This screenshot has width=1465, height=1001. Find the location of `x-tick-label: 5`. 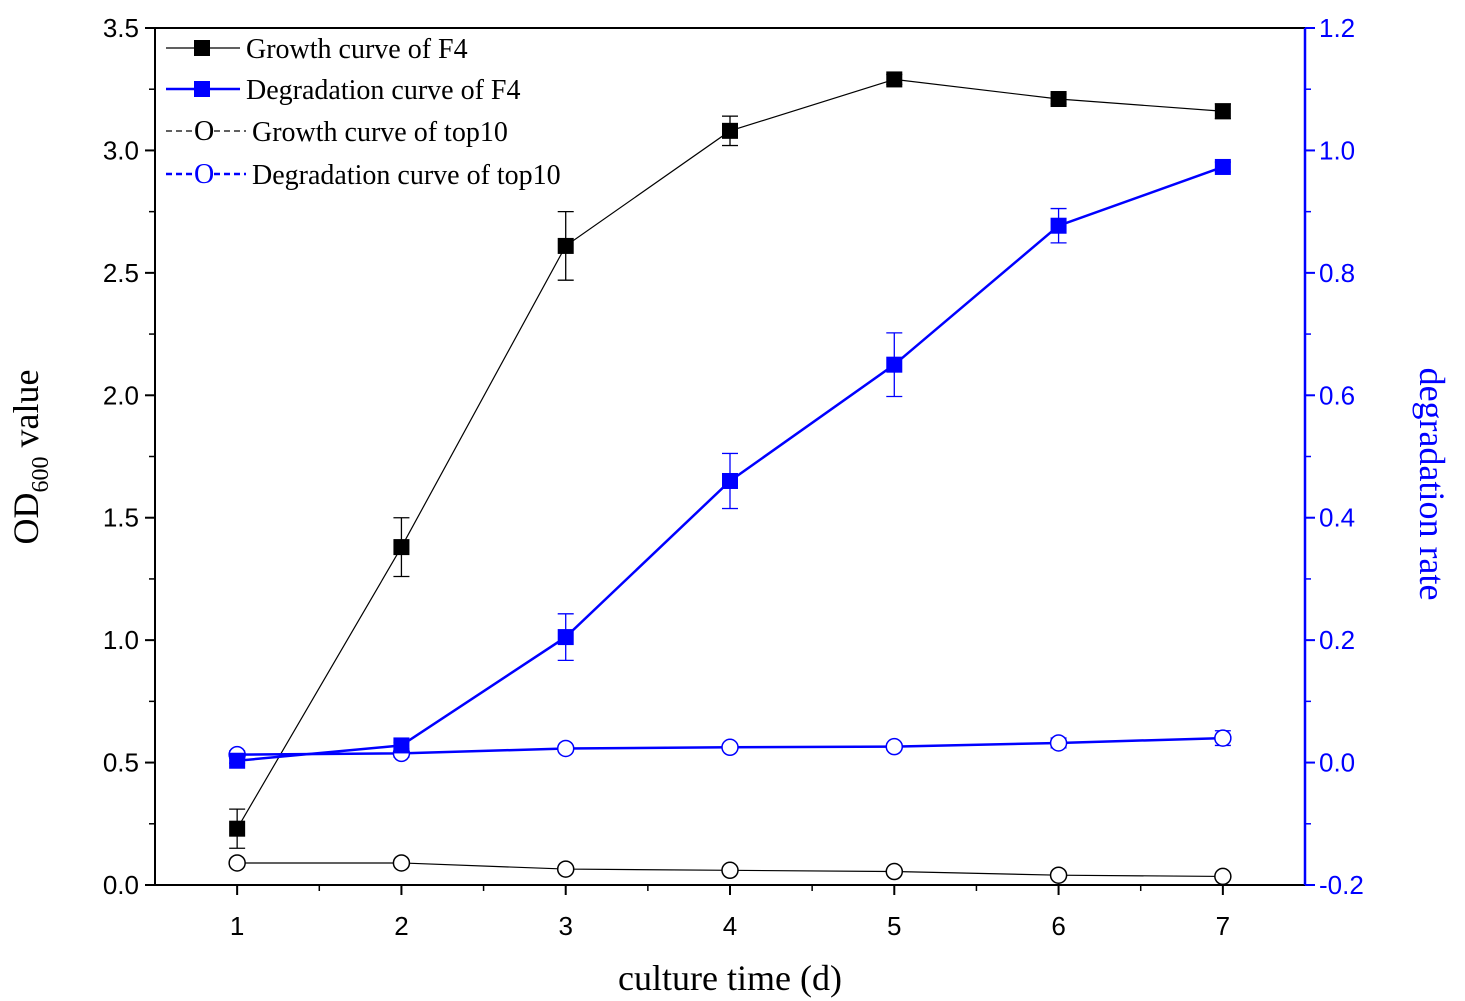

x-tick-label: 5 is located at coordinates (894, 926).